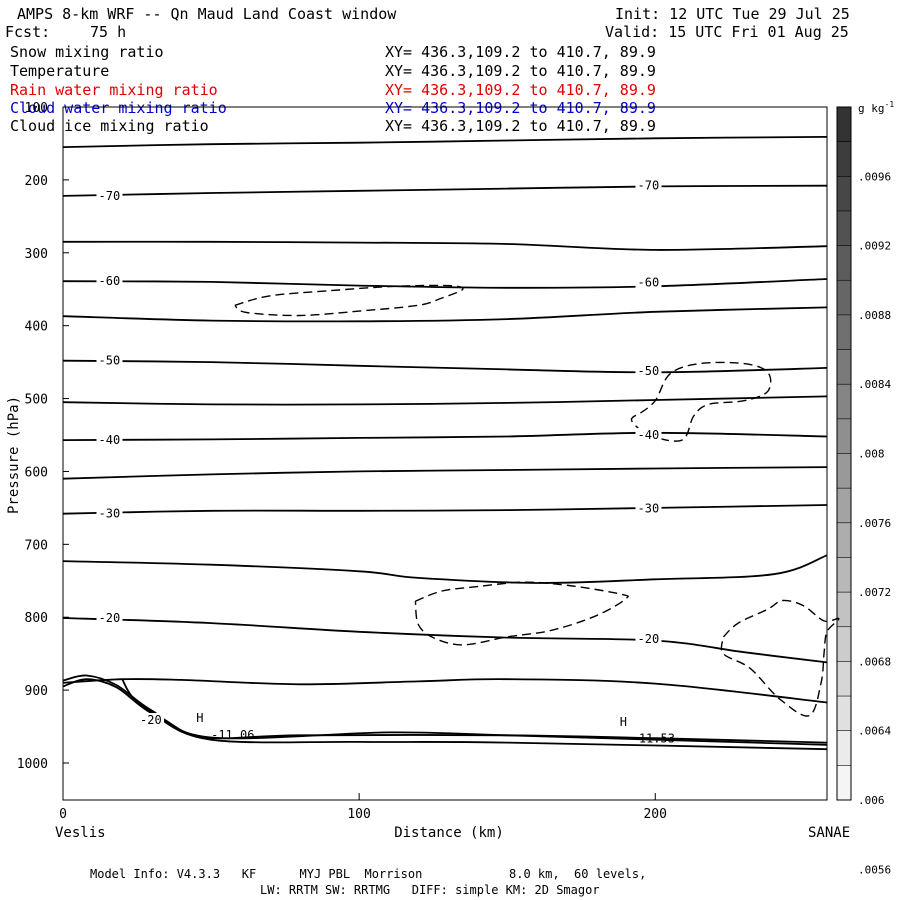 The width and height of the screenshot is (900, 900). Describe the element at coordinates (874, 315) in the screenshot. I see `colorbar-tick-label: .0088` at that location.